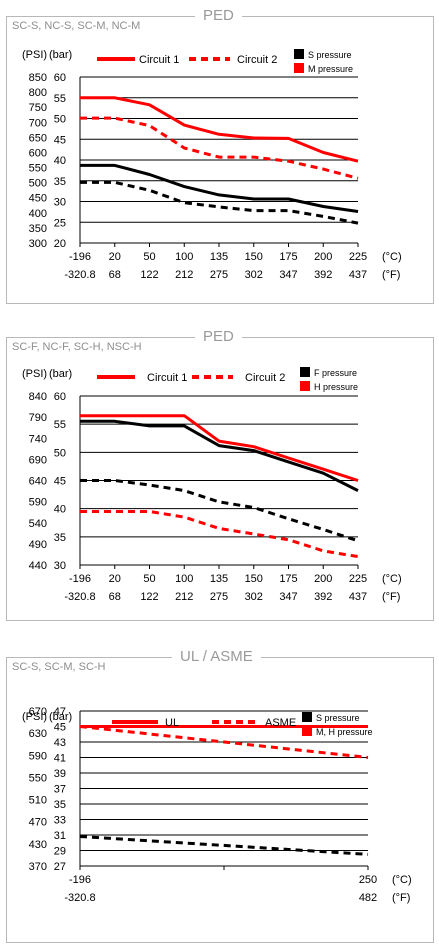  What do you see at coordinates (288, 257) in the screenshot?
I see `x-tick-celsius: 175` at bounding box center [288, 257].